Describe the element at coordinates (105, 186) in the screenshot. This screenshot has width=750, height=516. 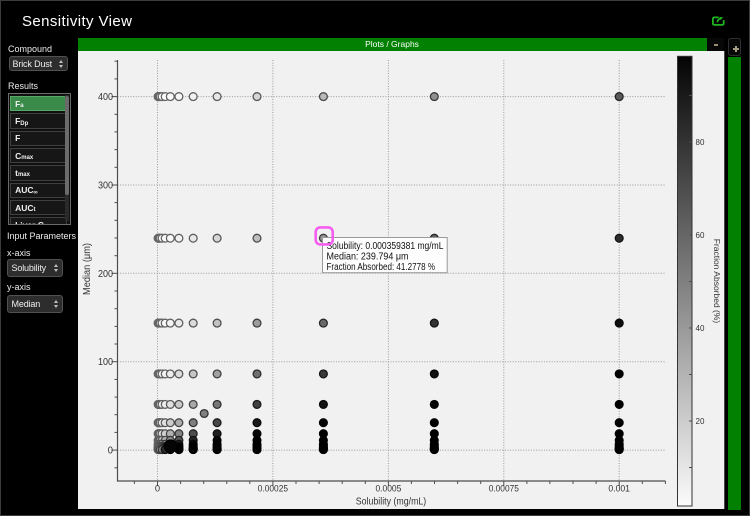
I see `svg-text: 300` at that location.